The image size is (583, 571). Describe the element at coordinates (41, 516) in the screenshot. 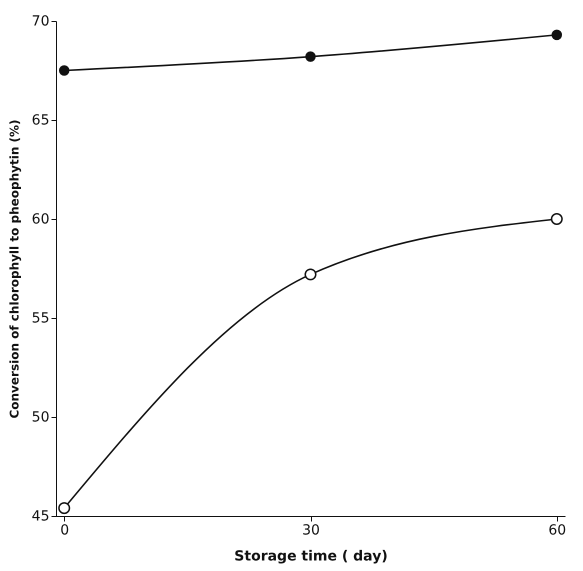

I see `y-tick-label: 45` at that location.